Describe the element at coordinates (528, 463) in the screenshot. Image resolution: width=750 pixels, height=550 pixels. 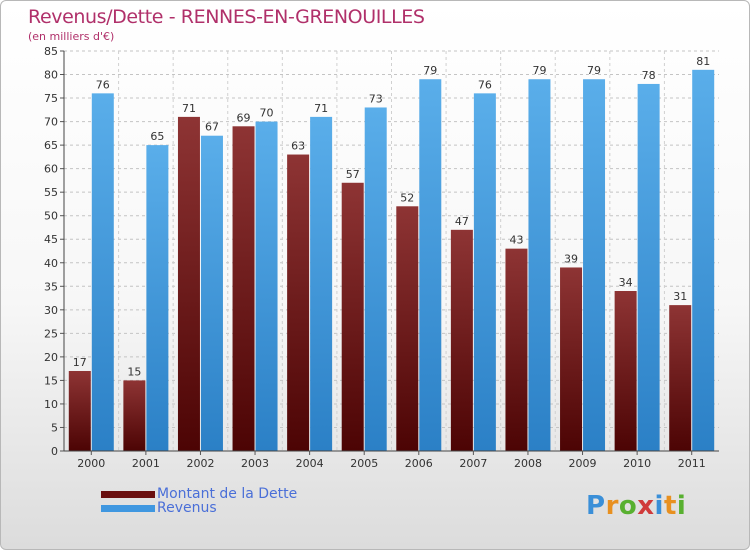
I see `x-tick-label: 2008` at that location.